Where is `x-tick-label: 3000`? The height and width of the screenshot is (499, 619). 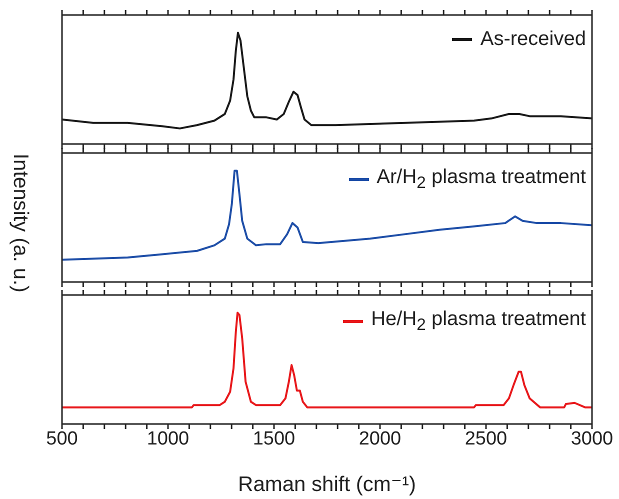
x-tick-label: 3000 is located at coordinates (592, 439).